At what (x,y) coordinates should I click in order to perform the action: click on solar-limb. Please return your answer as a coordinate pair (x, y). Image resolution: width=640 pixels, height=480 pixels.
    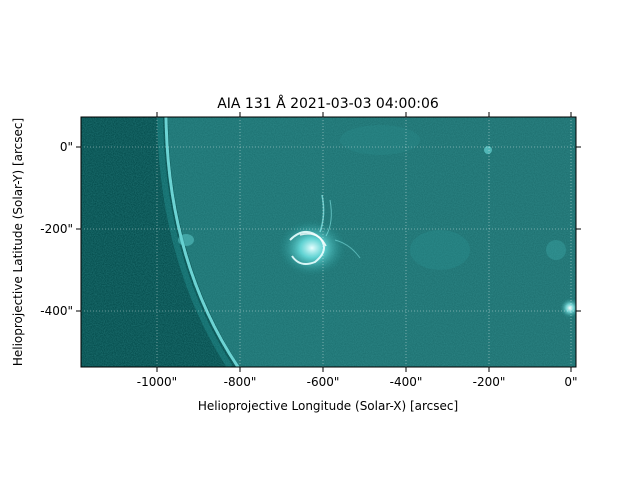
    Looking at the image, I should click on (202, 242).